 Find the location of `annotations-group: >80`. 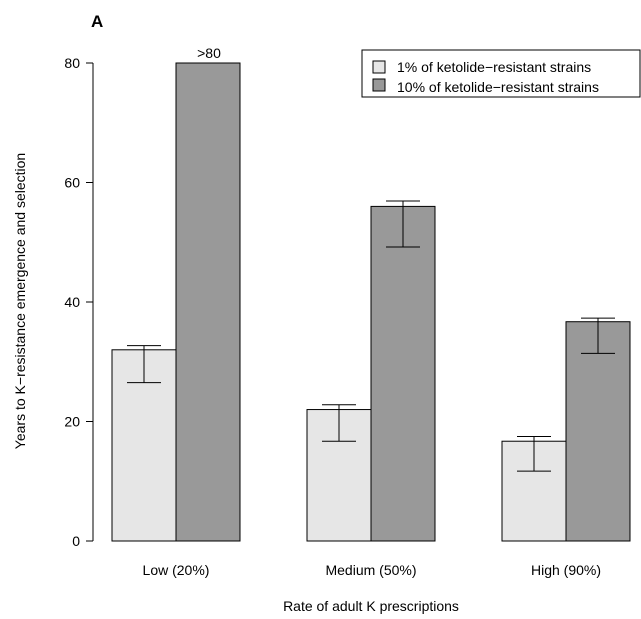

annotations-group: >80 is located at coordinates (209, 53).